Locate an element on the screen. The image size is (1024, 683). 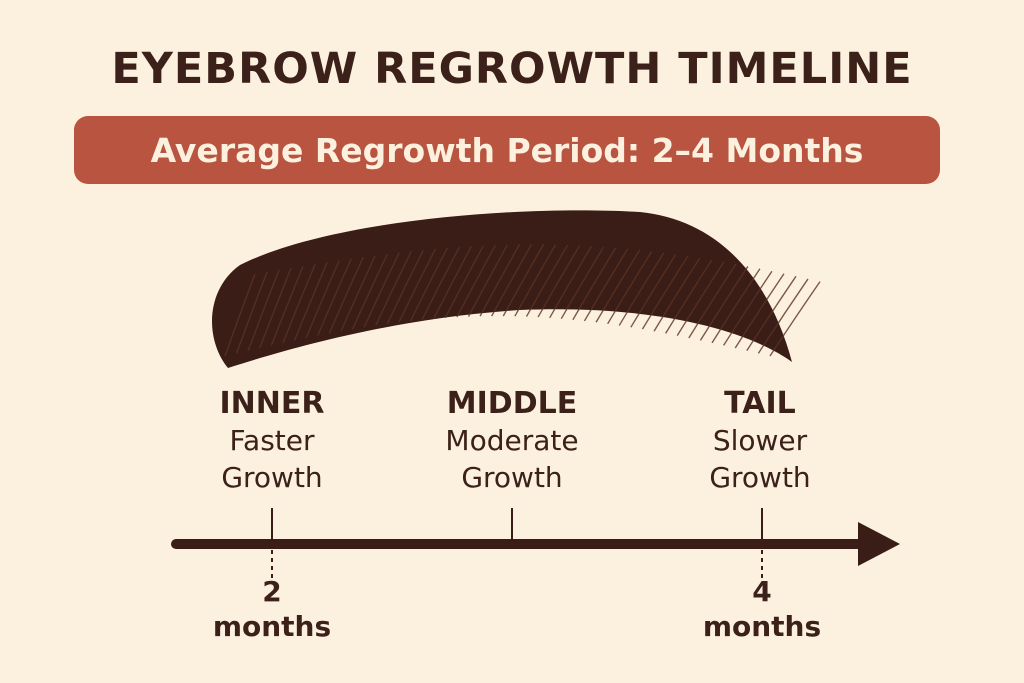
section-inner-name: INNER is located at coordinates (272, 403).